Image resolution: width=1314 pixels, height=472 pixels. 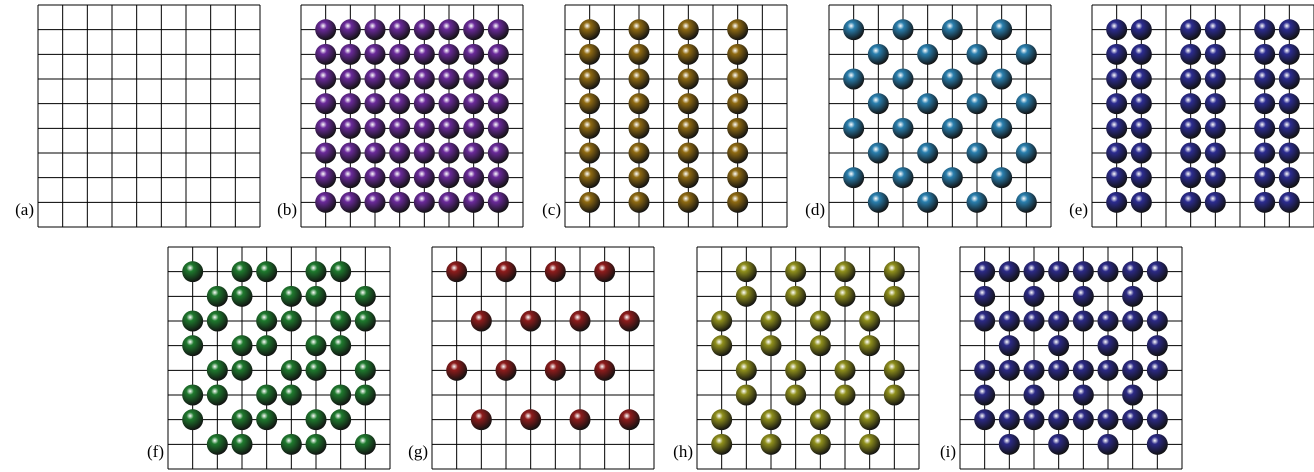 I want to click on panel: (i), so click(x=1061, y=358).